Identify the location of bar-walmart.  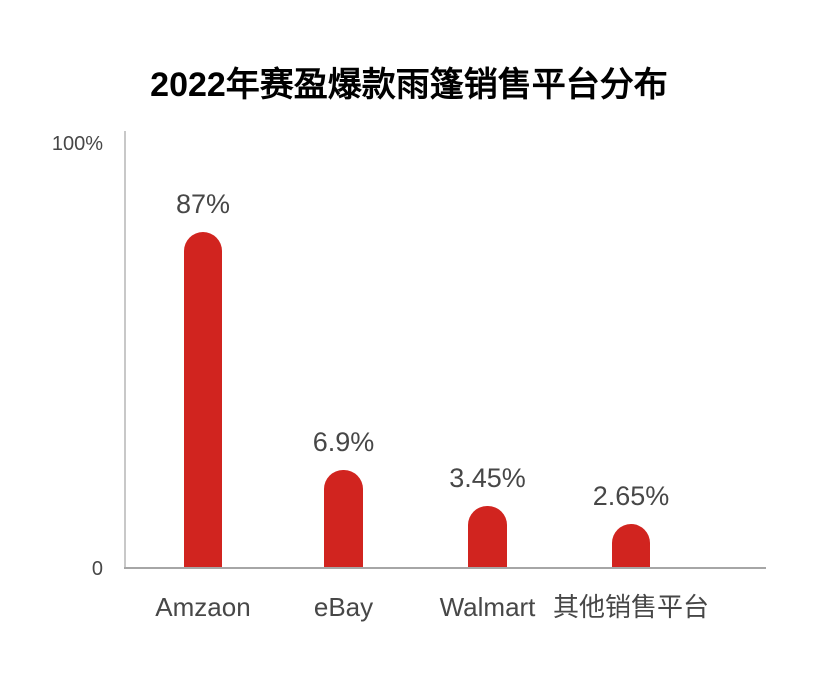
(487, 536).